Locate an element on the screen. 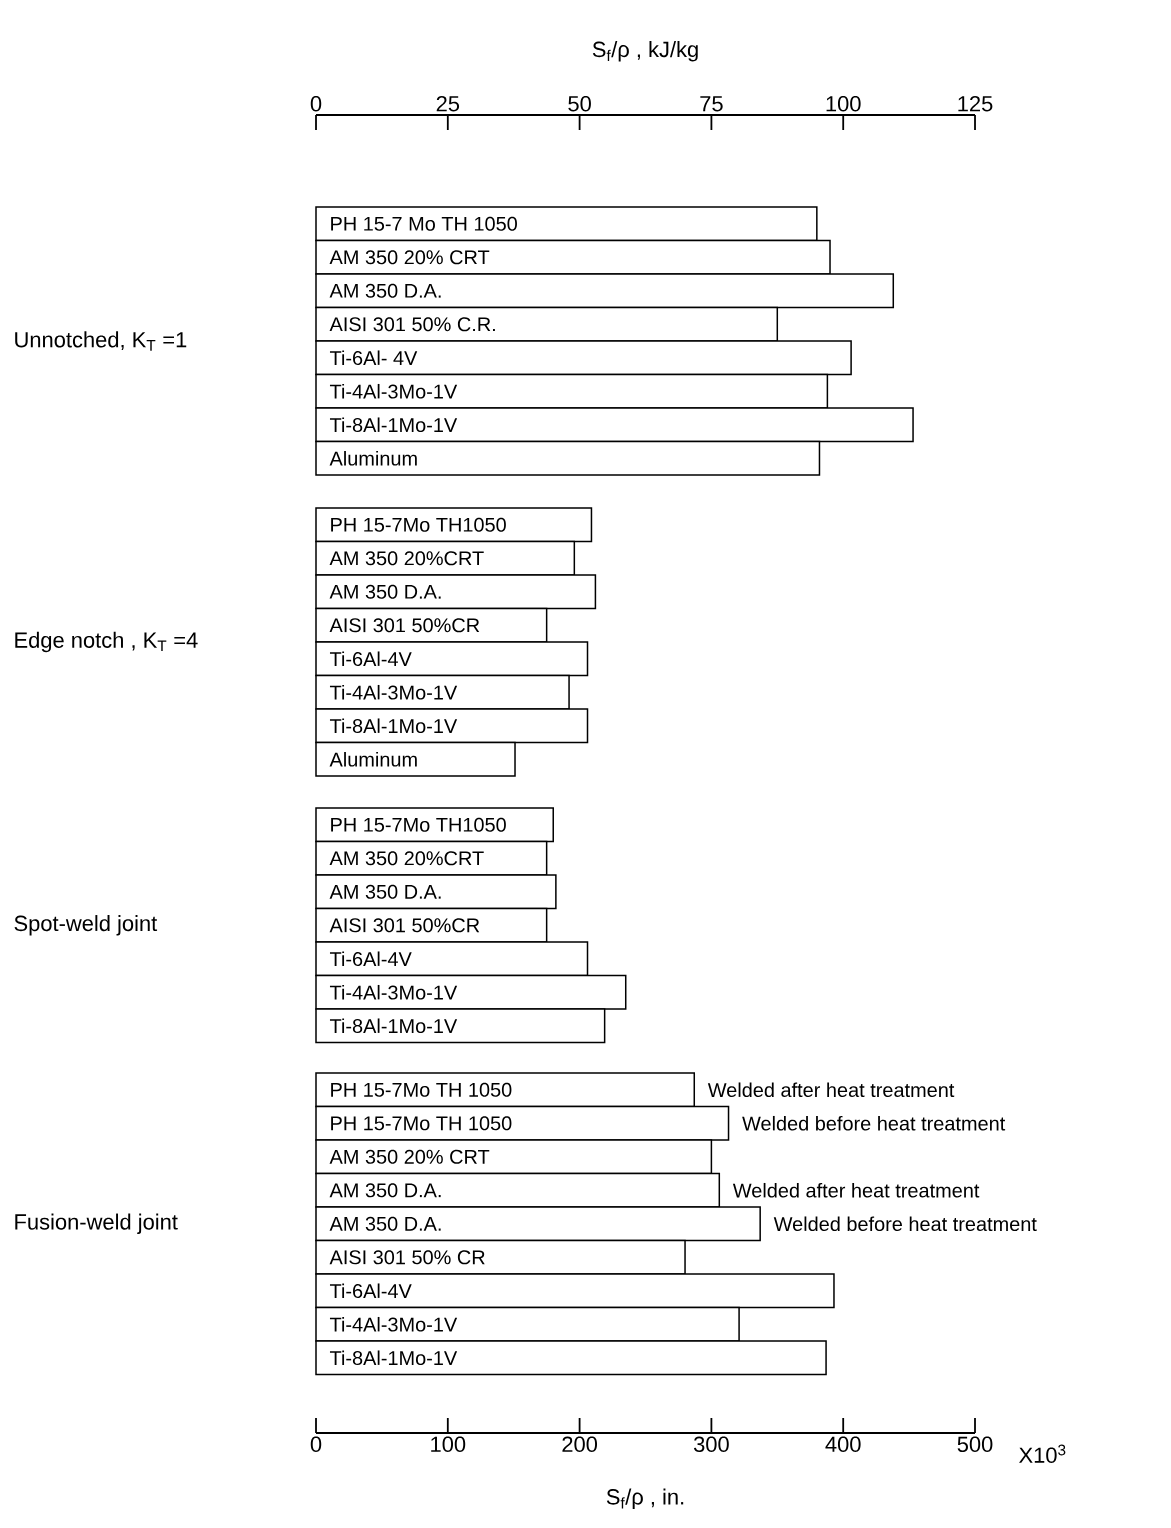  x2-tick-label: 50 is located at coordinates (579, 103).